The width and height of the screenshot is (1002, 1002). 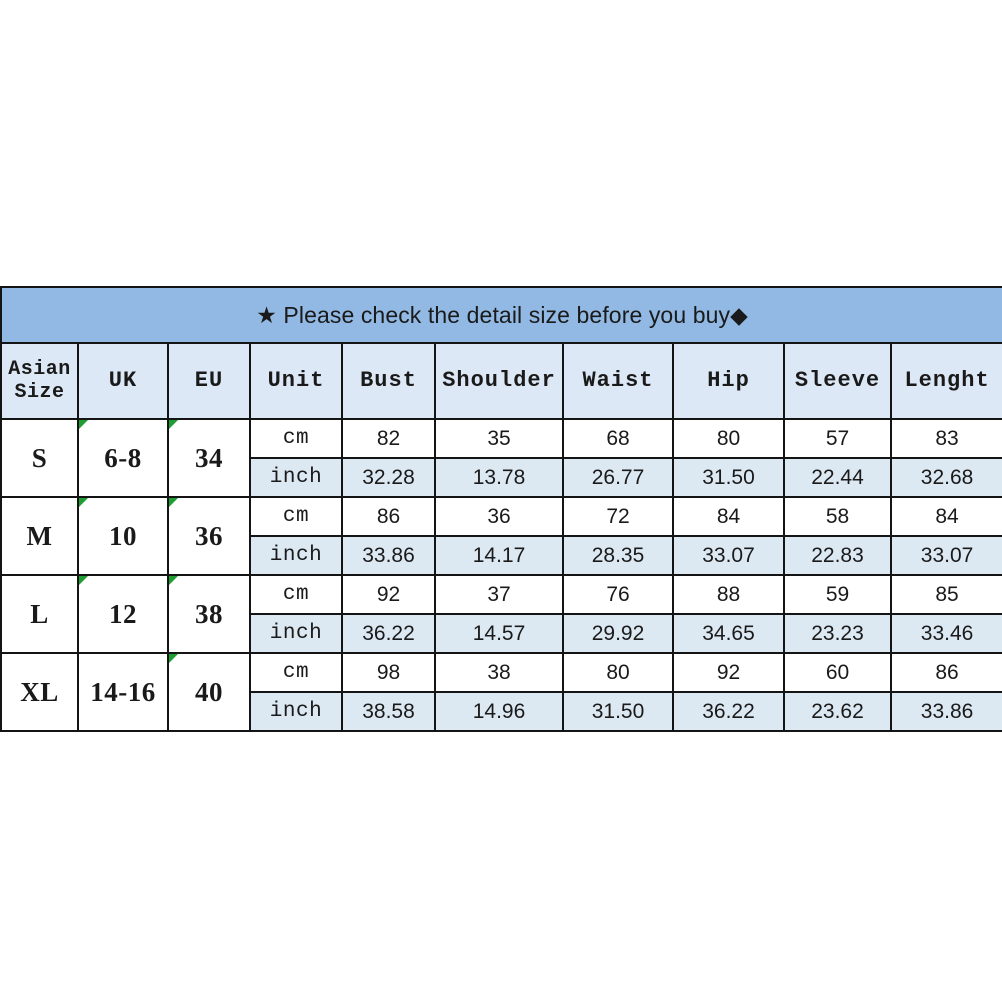 I want to click on cell-shoulder-cm: 35, so click(x=499, y=438).